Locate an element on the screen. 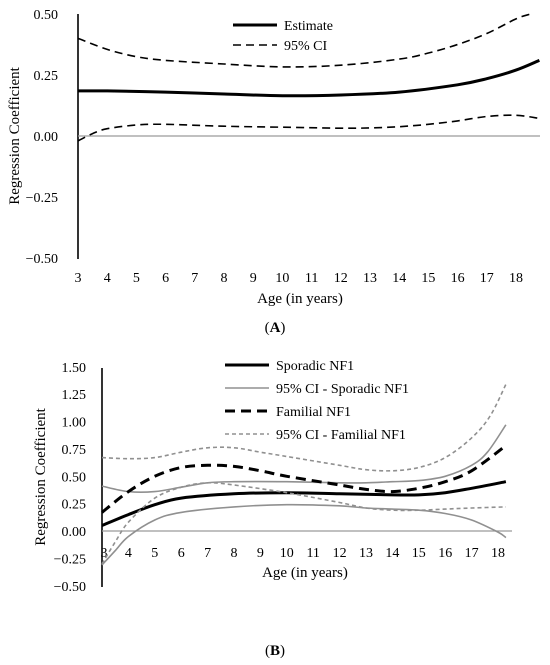 The width and height of the screenshot is (550, 665). panel-b-x-tick-label: 3 is located at coordinates (104, 553).